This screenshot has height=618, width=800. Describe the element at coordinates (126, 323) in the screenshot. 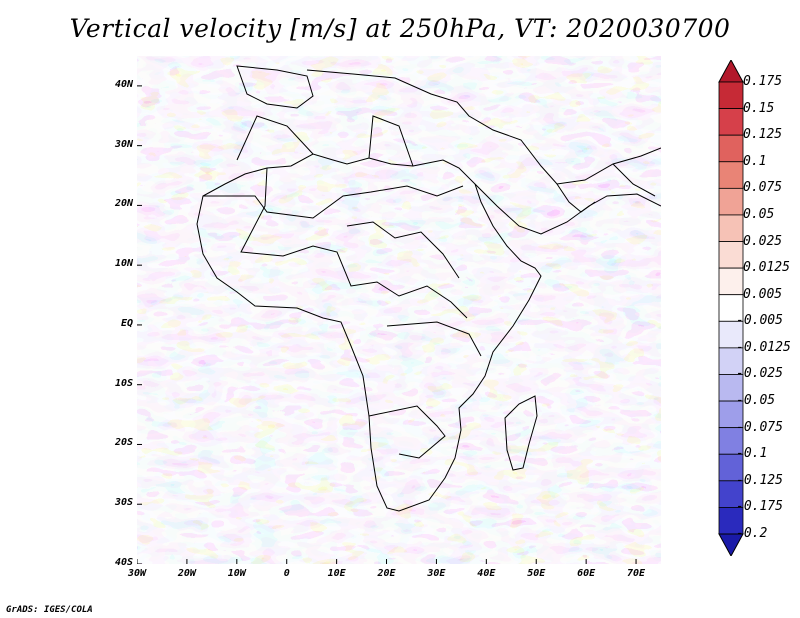

I see `lat-tick-label: EQ` at that location.